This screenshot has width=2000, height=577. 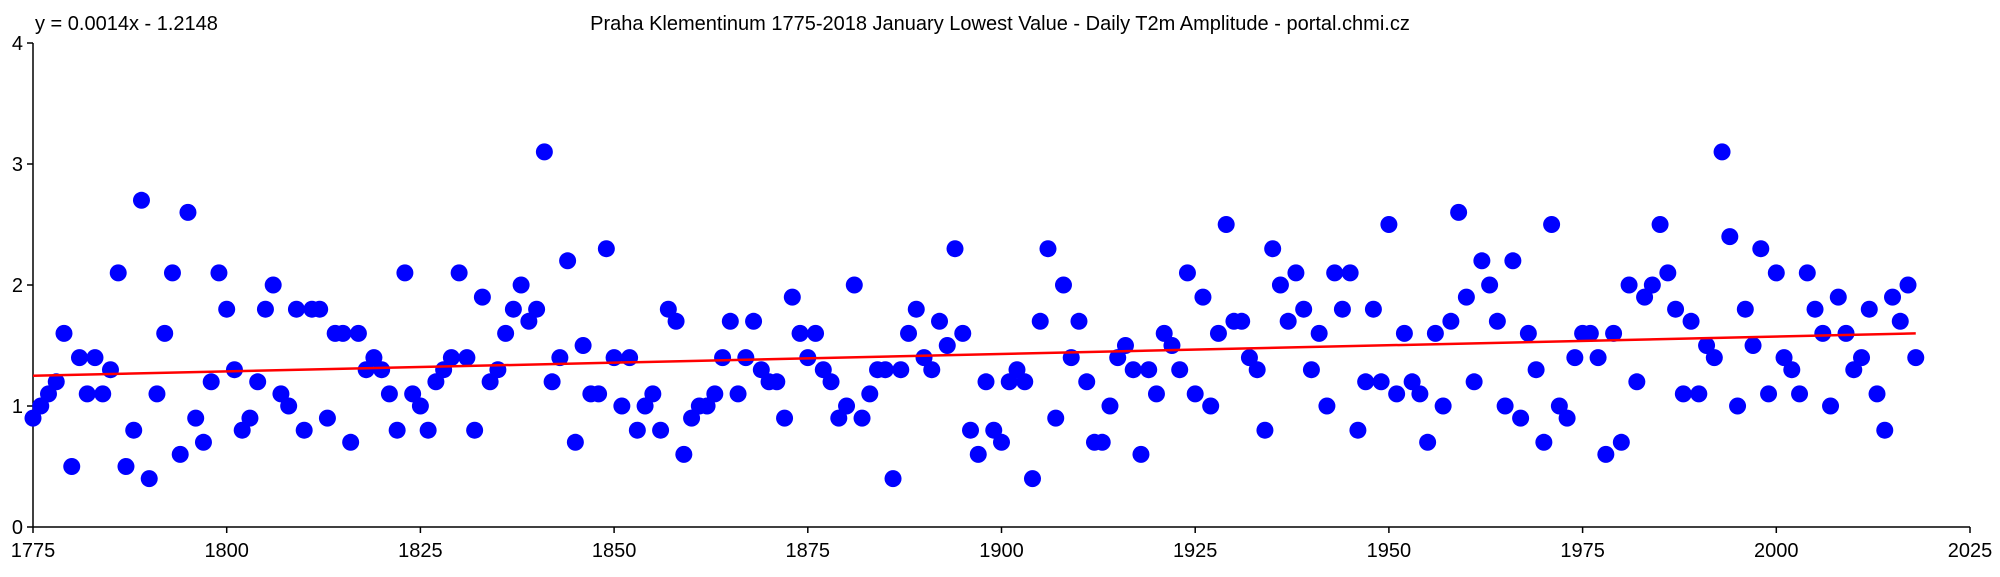 I want to click on x-tick-label: 1950, so click(x=1389, y=551).